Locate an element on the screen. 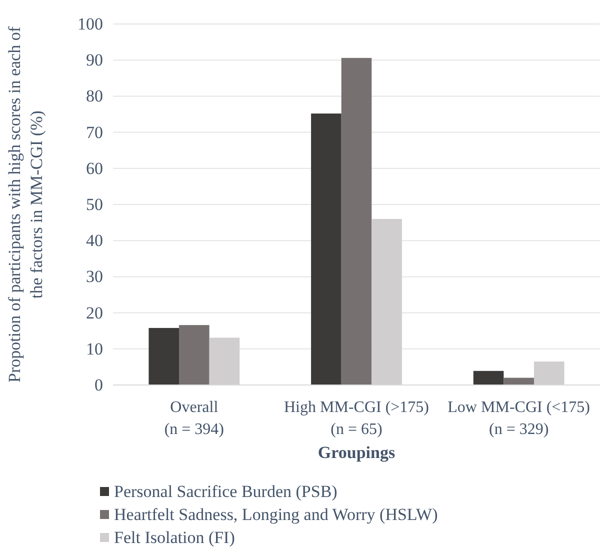  y-axis-title: Propotion of participants with high scores in each of the factors in MM-CGI (%) is located at coordinates (25, 204).